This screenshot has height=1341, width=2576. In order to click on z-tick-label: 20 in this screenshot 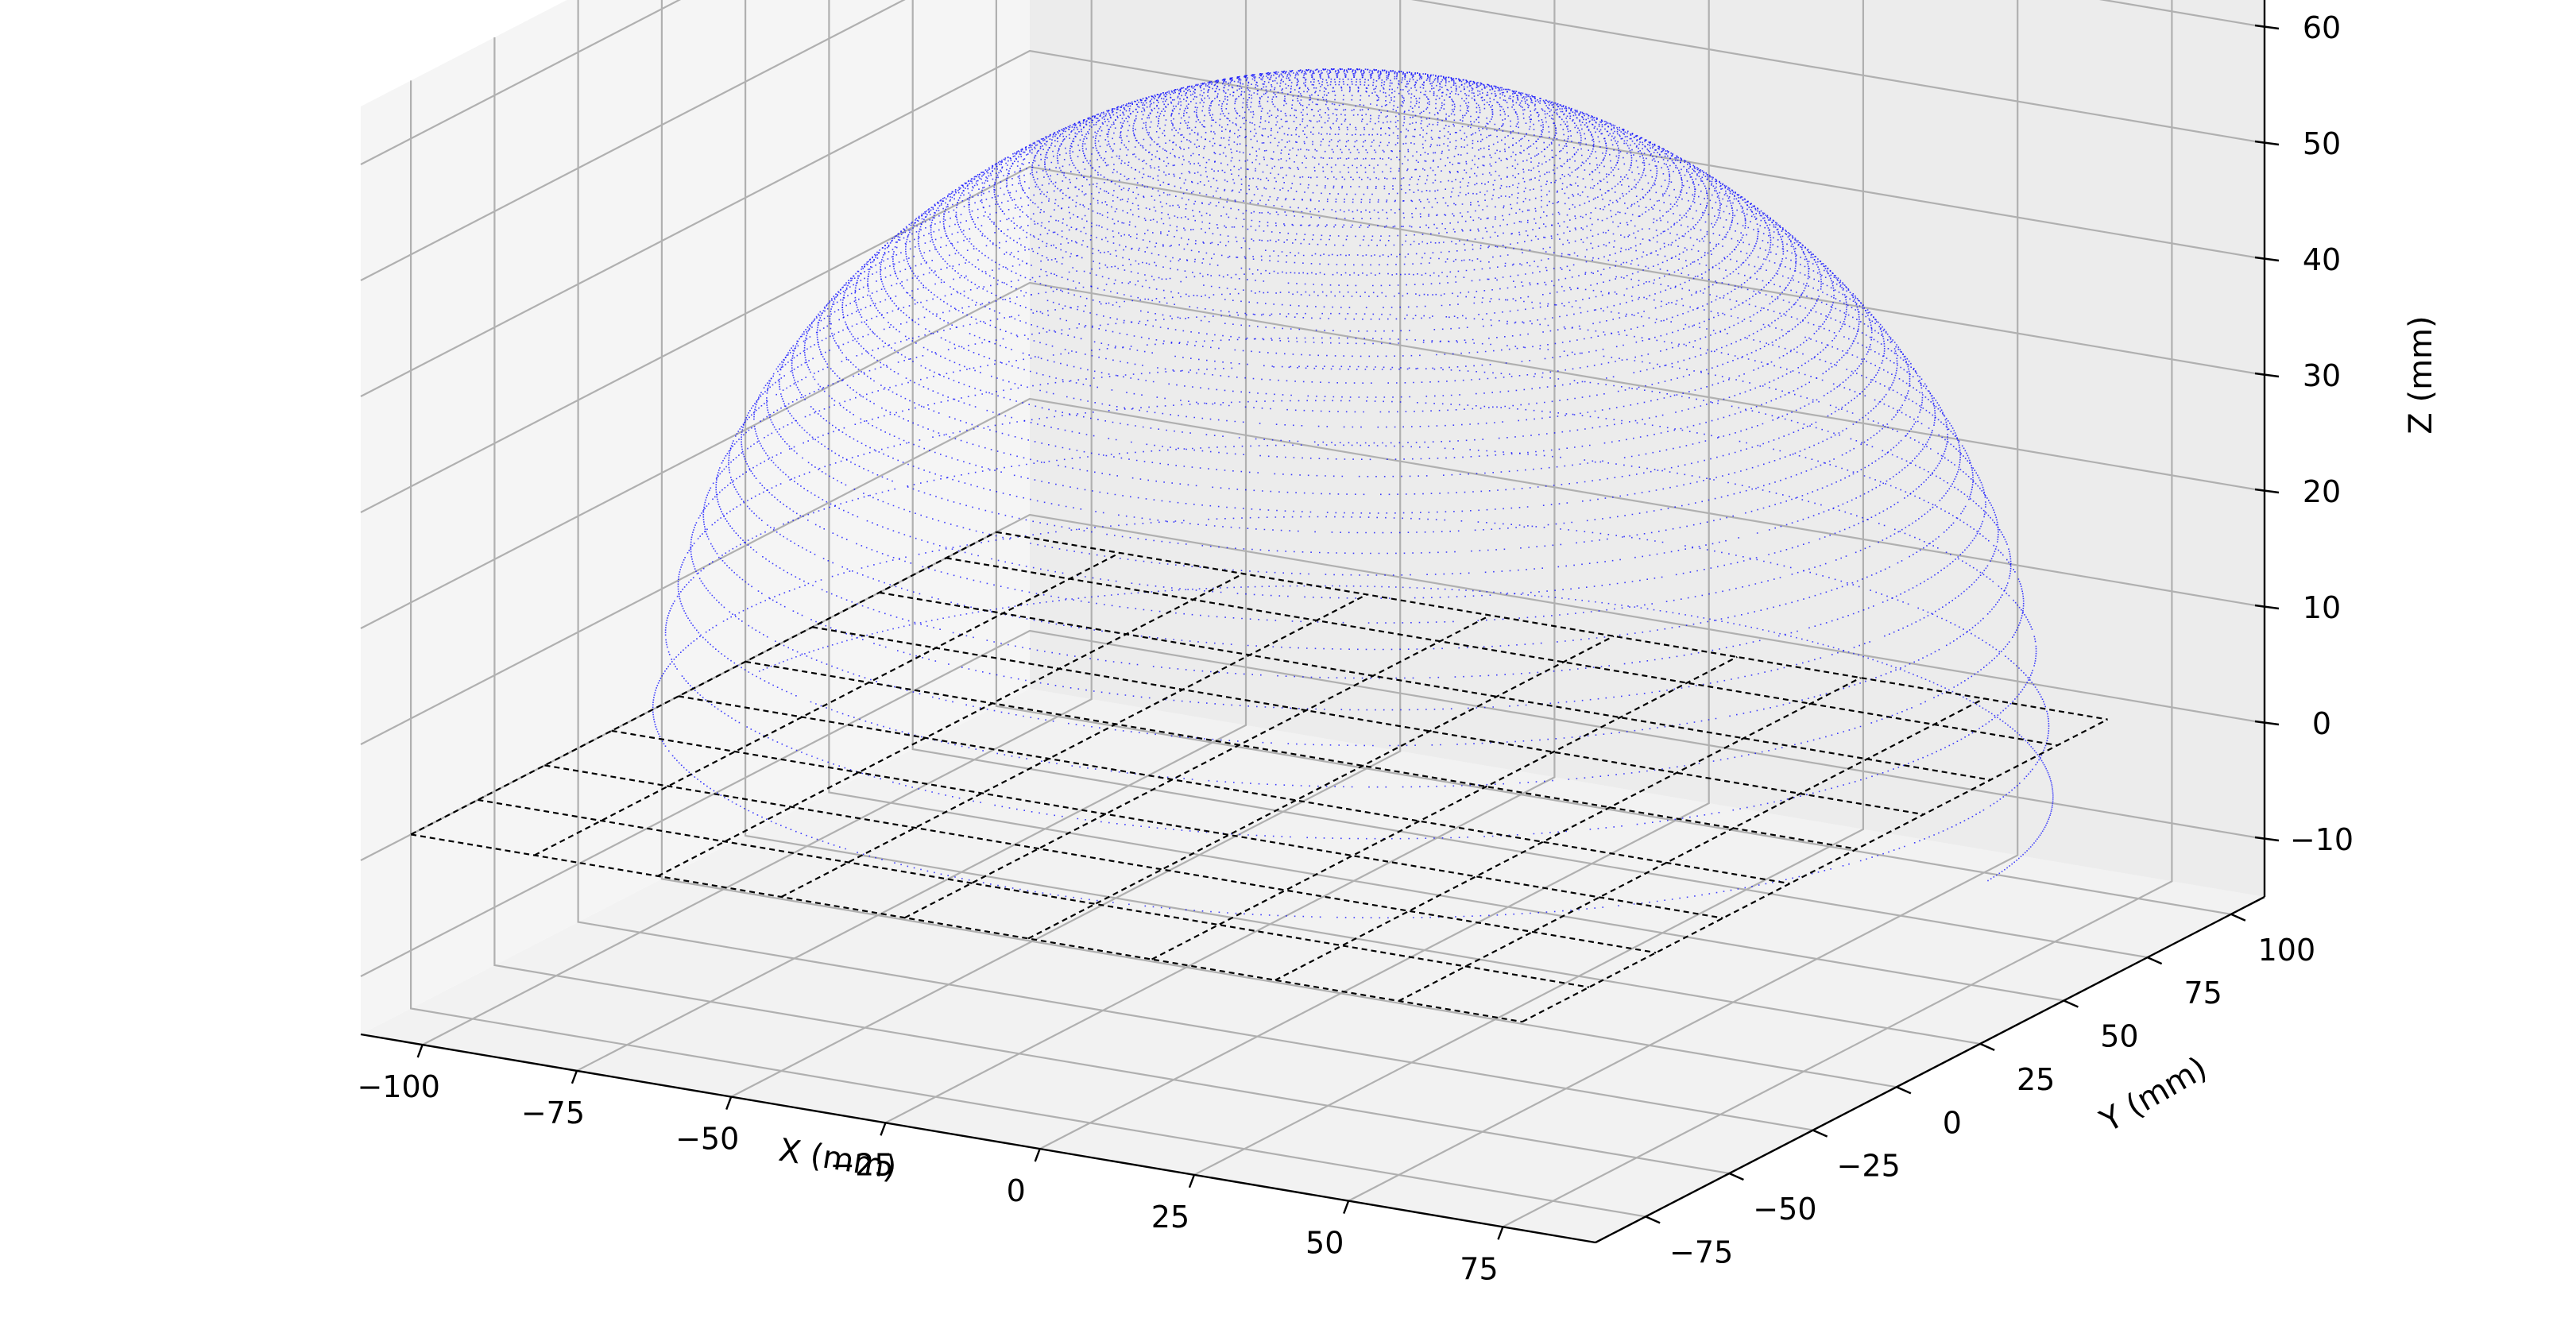, I will do `click(2322, 491)`.